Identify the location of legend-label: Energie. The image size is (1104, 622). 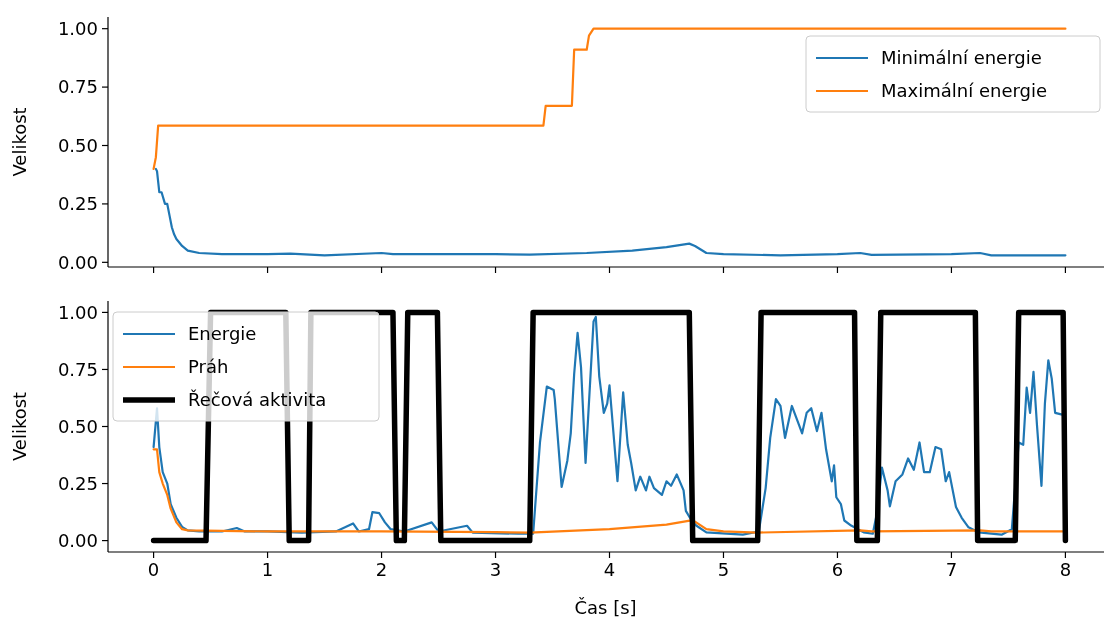
(222, 334).